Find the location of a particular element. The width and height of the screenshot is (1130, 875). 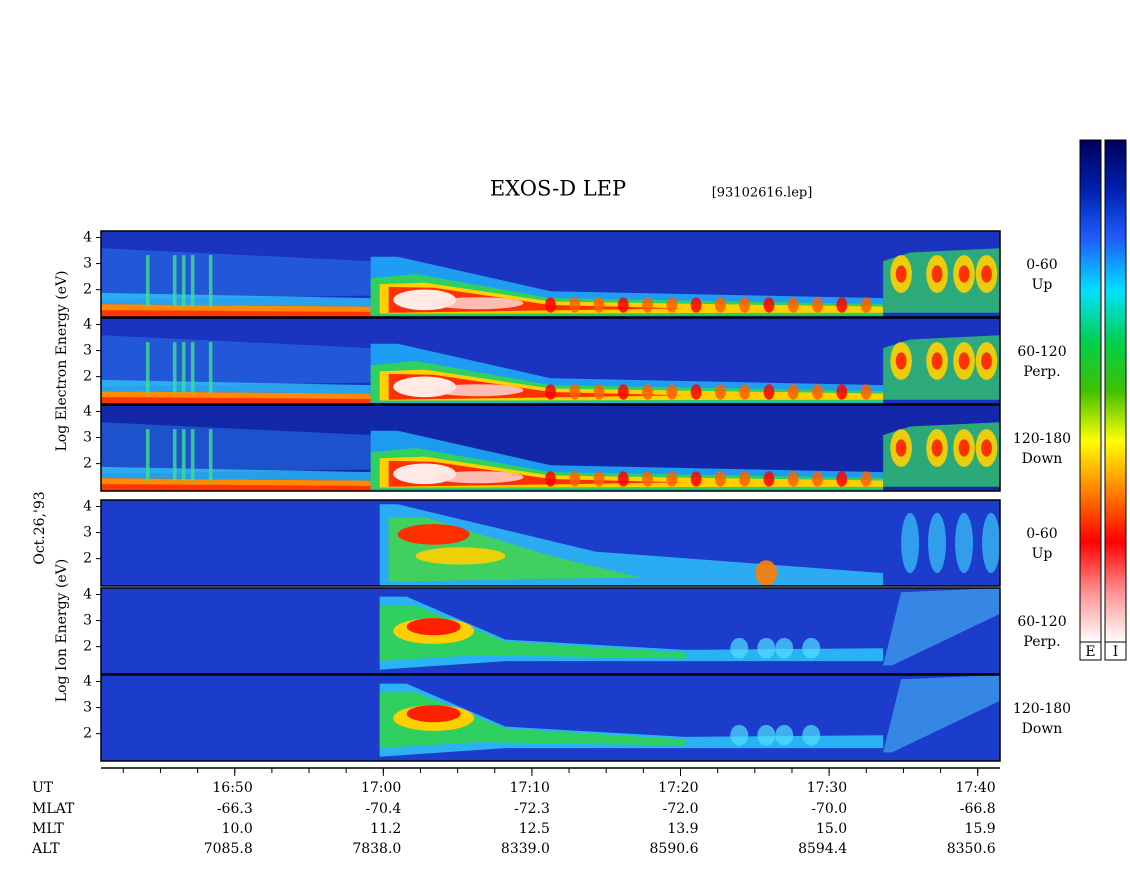

panel-label: Up is located at coordinates (1042, 554).